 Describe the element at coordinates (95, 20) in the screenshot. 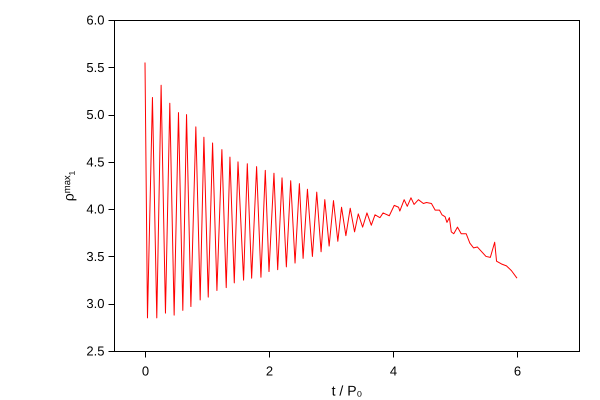

I see `y-tick-label: 6.0` at that location.